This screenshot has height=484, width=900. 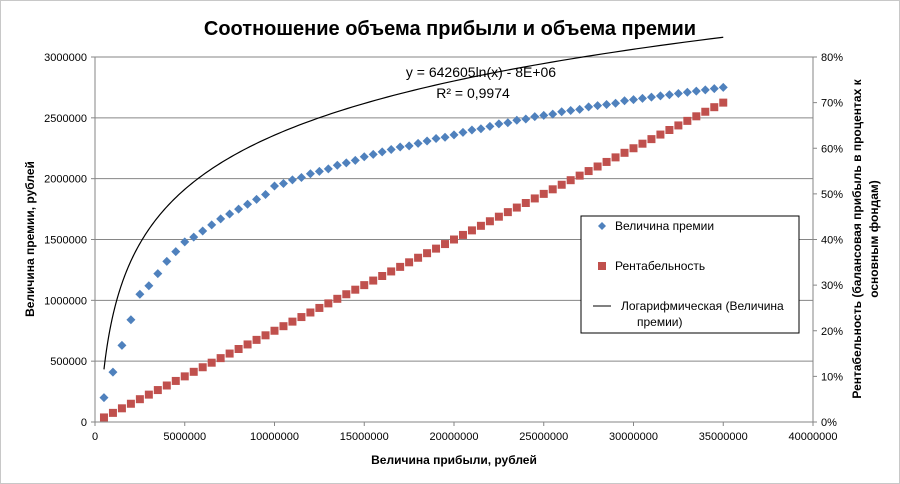 What do you see at coordinates (65, 301) in the screenshot?
I see `y-tick-label: 1000000` at bounding box center [65, 301].